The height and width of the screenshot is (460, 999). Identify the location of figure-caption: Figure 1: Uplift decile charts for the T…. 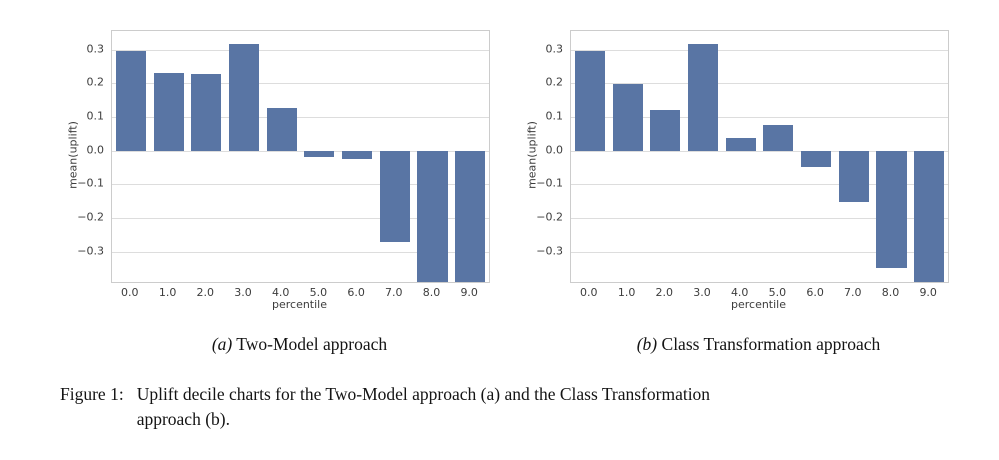
(385, 407).